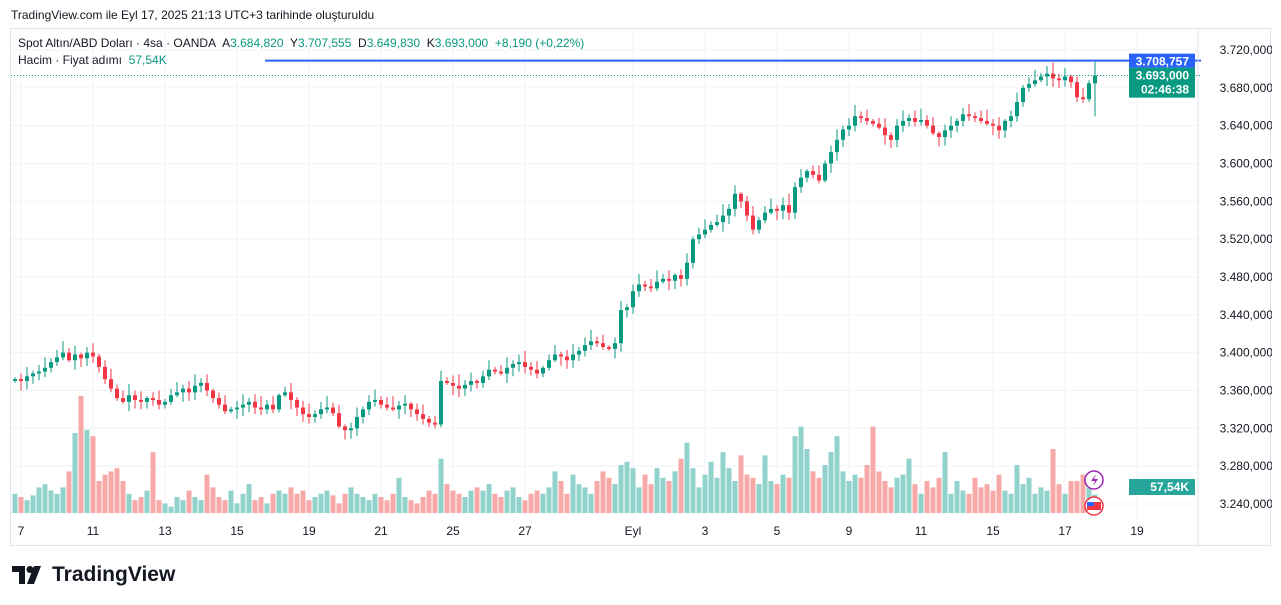  What do you see at coordinates (1137, 531) in the screenshot?
I see `x-tick-label: 19` at bounding box center [1137, 531].